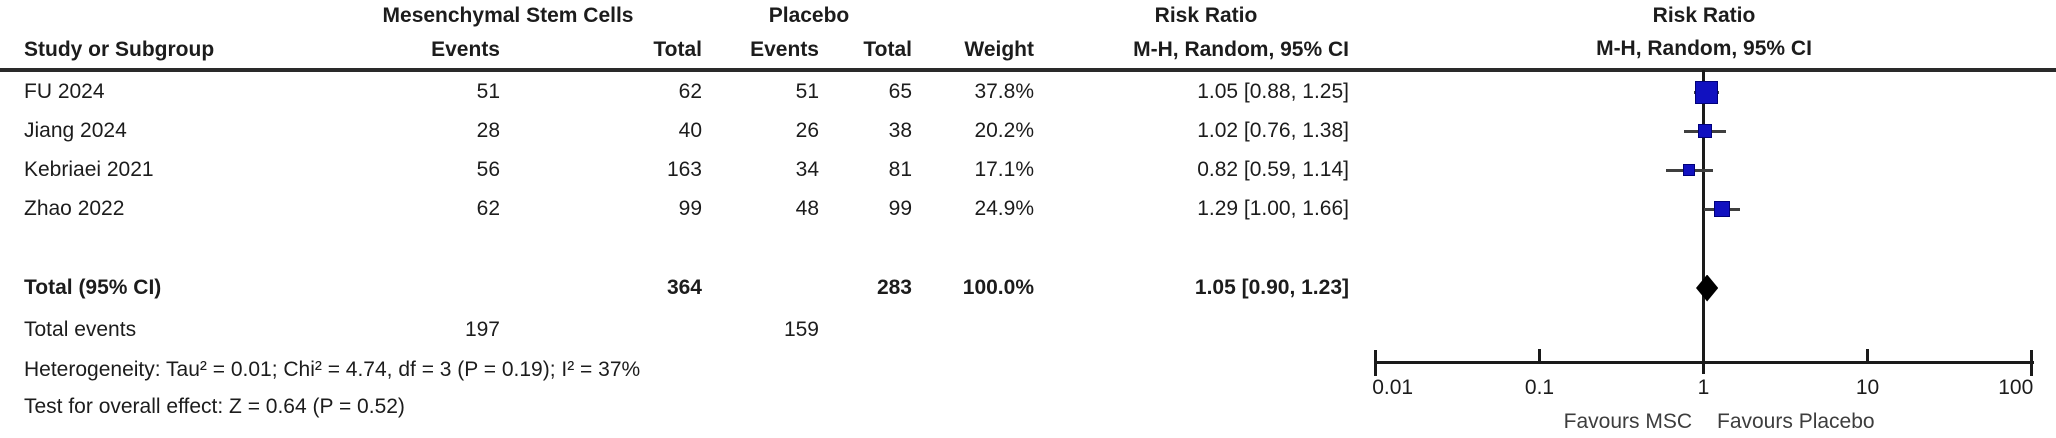 This screenshot has height=438, width=2056. I want to click on placebo-group-header: Placebo, so click(809, 15).